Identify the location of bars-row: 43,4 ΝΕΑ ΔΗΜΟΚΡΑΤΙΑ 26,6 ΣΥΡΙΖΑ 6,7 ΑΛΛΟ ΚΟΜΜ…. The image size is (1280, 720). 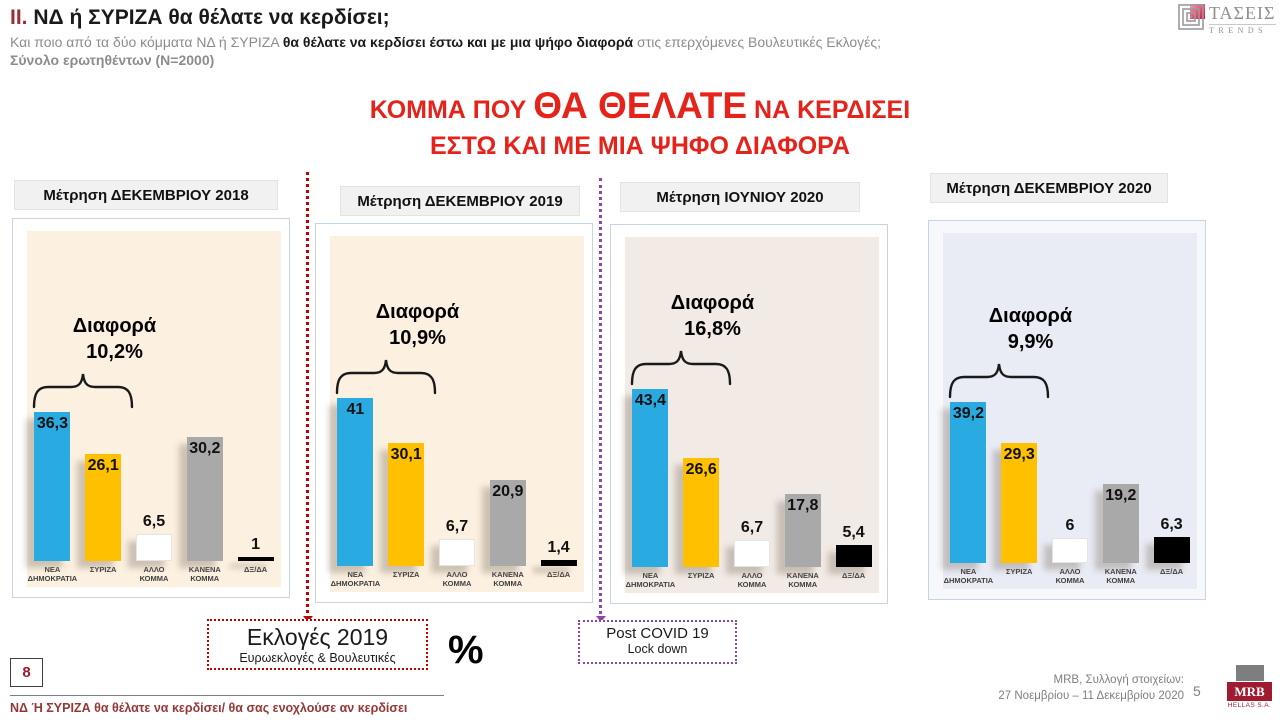
(752, 487).